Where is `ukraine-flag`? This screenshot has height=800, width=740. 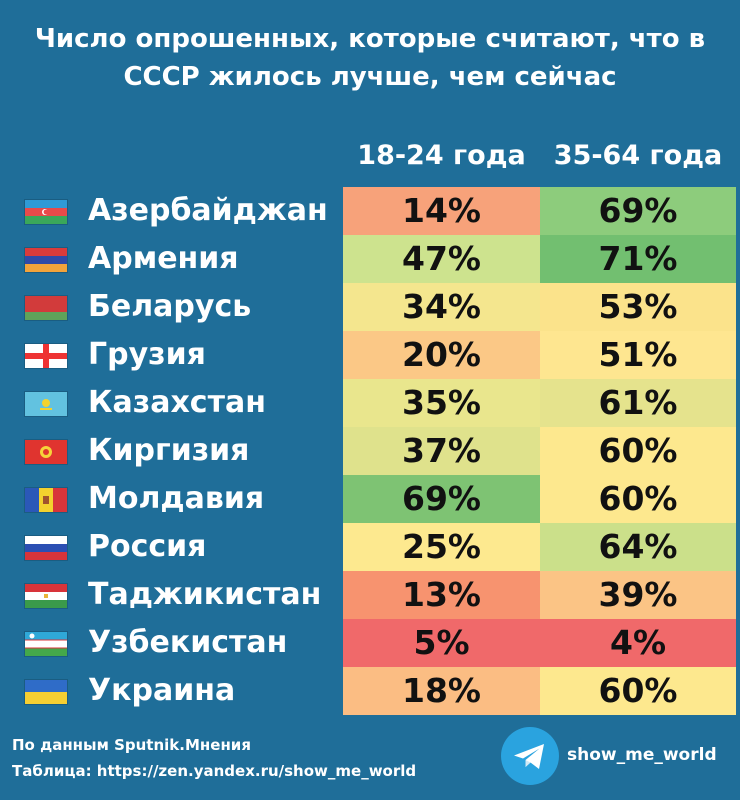 ukraine-flag is located at coordinates (46, 692).